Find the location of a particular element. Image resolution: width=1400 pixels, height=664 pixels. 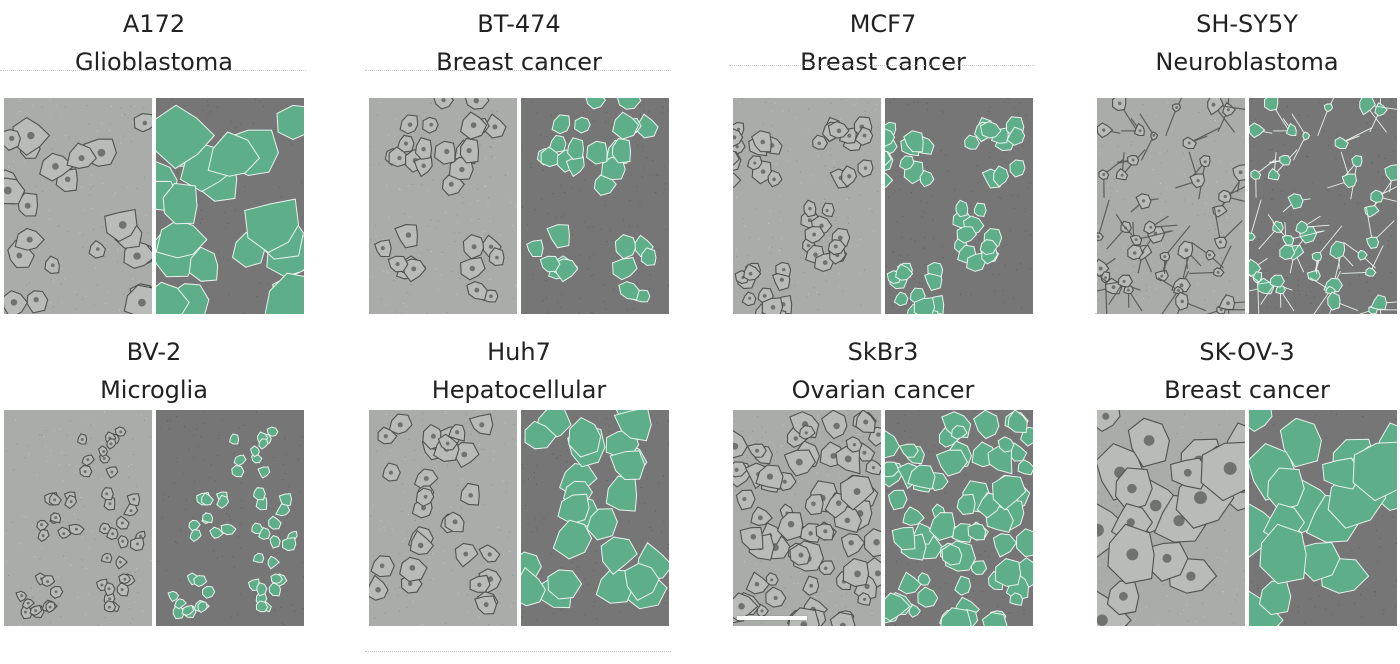

panel-title: Huh7 is located at coordinates (519, 352).